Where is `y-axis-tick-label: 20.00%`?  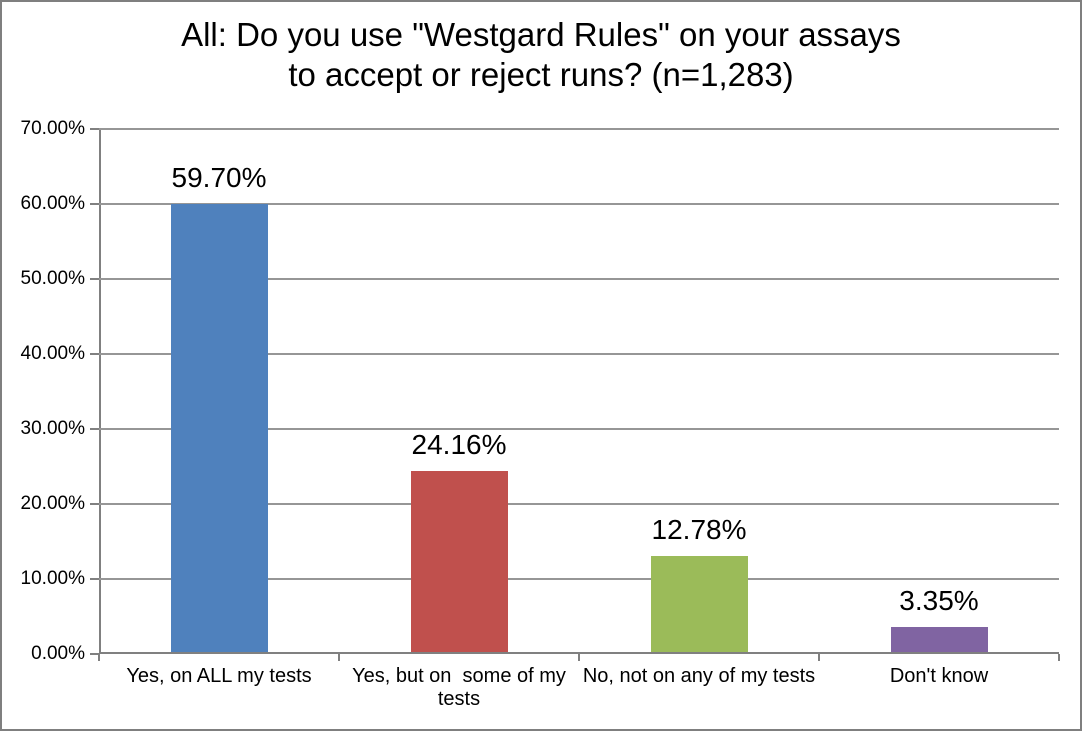
y-axis-tick-label: 20.00% is located at coordinates (52, 503).